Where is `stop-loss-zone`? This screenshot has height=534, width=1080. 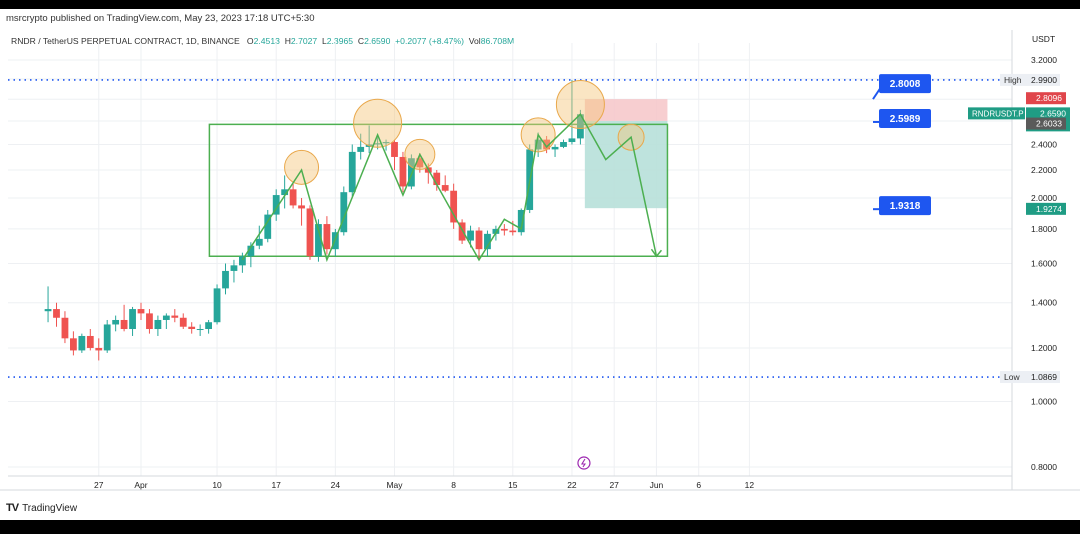
stop-loss-zone is located at coordinates (626, 110).